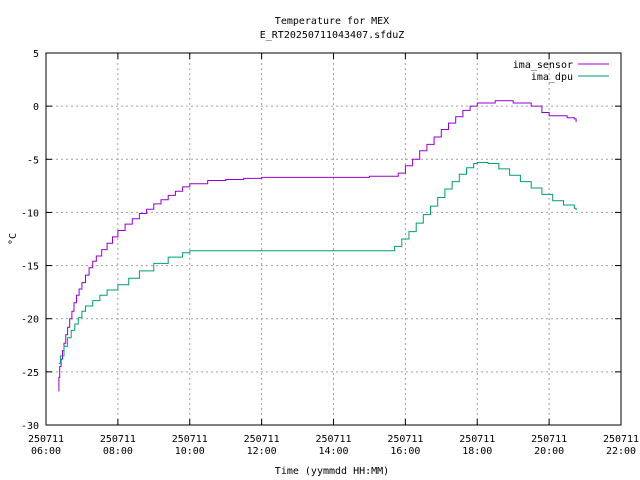 This screenshot has height=480, width=640. Describe the element at coordinates (262, 451) in the screenshot. I see `x-tick-label-time: 12:00` at that location.